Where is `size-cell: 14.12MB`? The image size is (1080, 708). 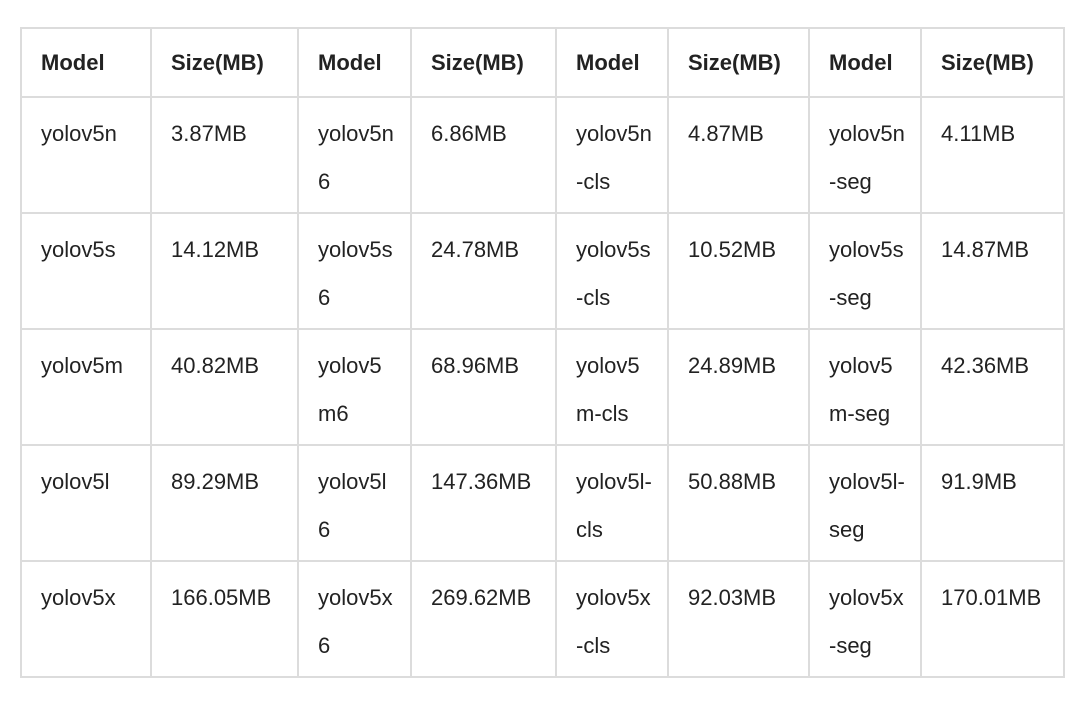
size-cell: 14.12MB is located at coordinates (224, 271).